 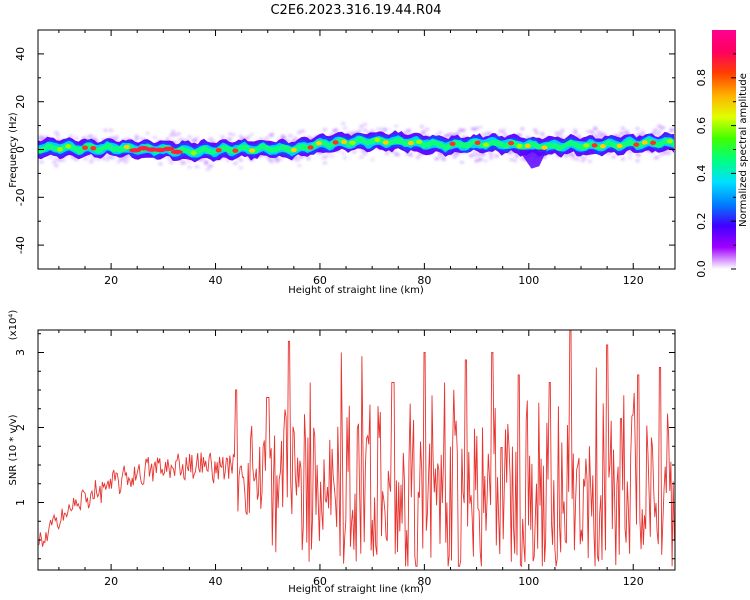 What do you see at coordinates (216, 581) in the screenshot?
I see `snr-x-tick-label: 40` at bounding box center [216, 581].